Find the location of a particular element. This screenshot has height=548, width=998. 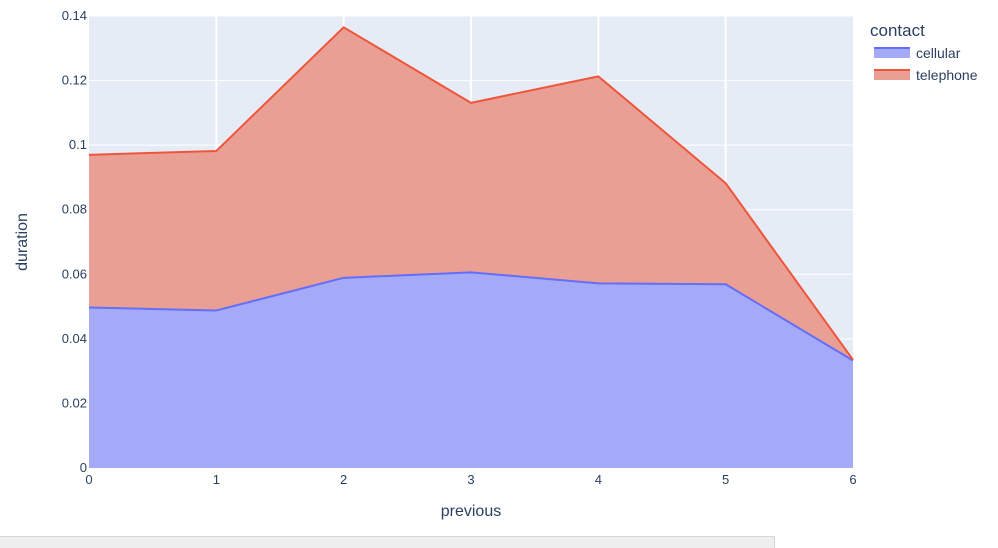

legend-item-cellular: cellular is located at coordinates (917, 53).